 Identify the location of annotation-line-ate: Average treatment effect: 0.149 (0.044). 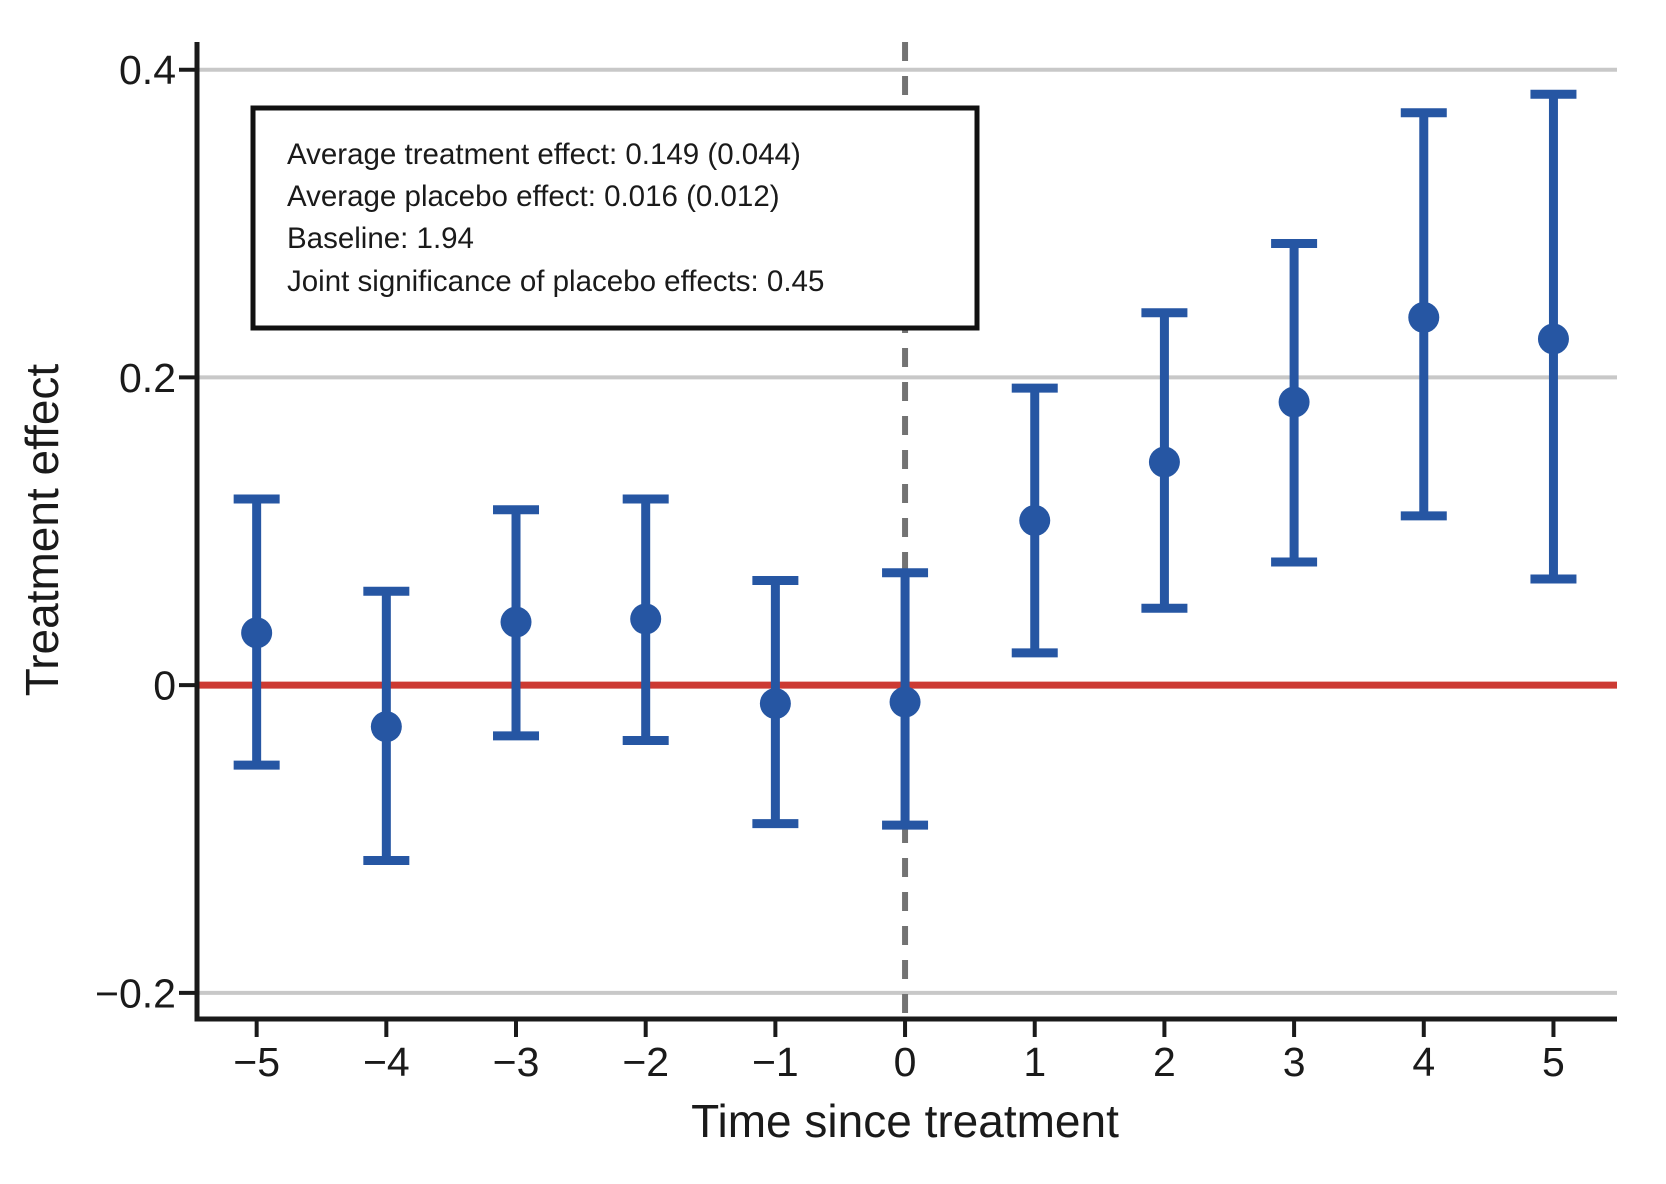
(544, 154).